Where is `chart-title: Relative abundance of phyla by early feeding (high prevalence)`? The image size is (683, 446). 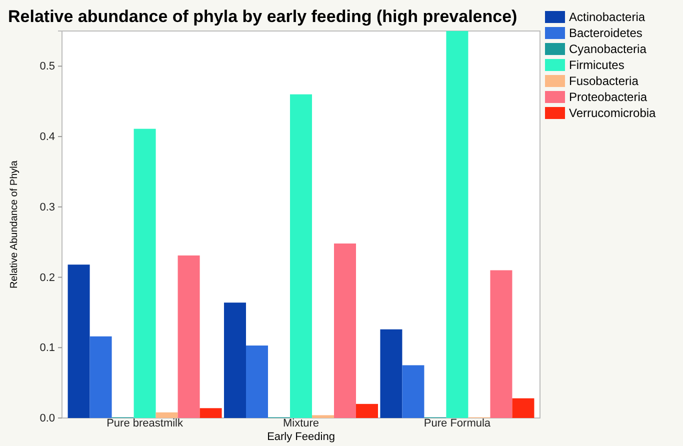
chart-title: Relative abundance of phyla by early feeding (high prevalence) is located at coordinates (263, 16).